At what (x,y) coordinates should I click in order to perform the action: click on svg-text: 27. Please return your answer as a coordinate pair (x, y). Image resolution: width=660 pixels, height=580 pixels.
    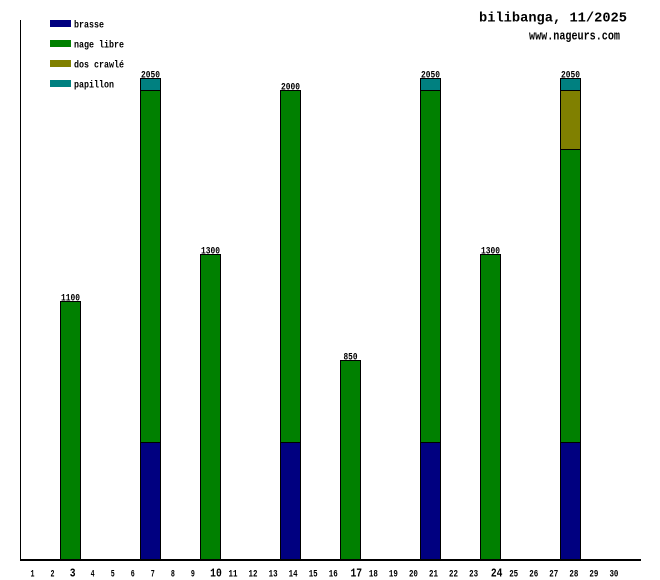
    Looking at the image, I should click on (553, 575).